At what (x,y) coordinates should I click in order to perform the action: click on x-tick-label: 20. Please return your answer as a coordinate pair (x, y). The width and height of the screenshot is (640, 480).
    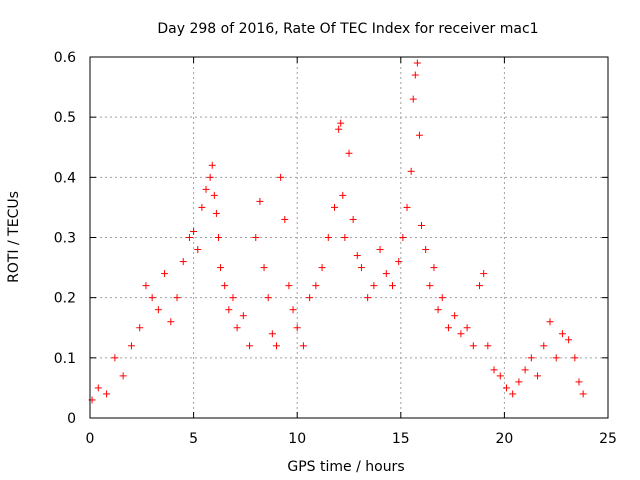
    Looking at the image, I should click on (504, 439).